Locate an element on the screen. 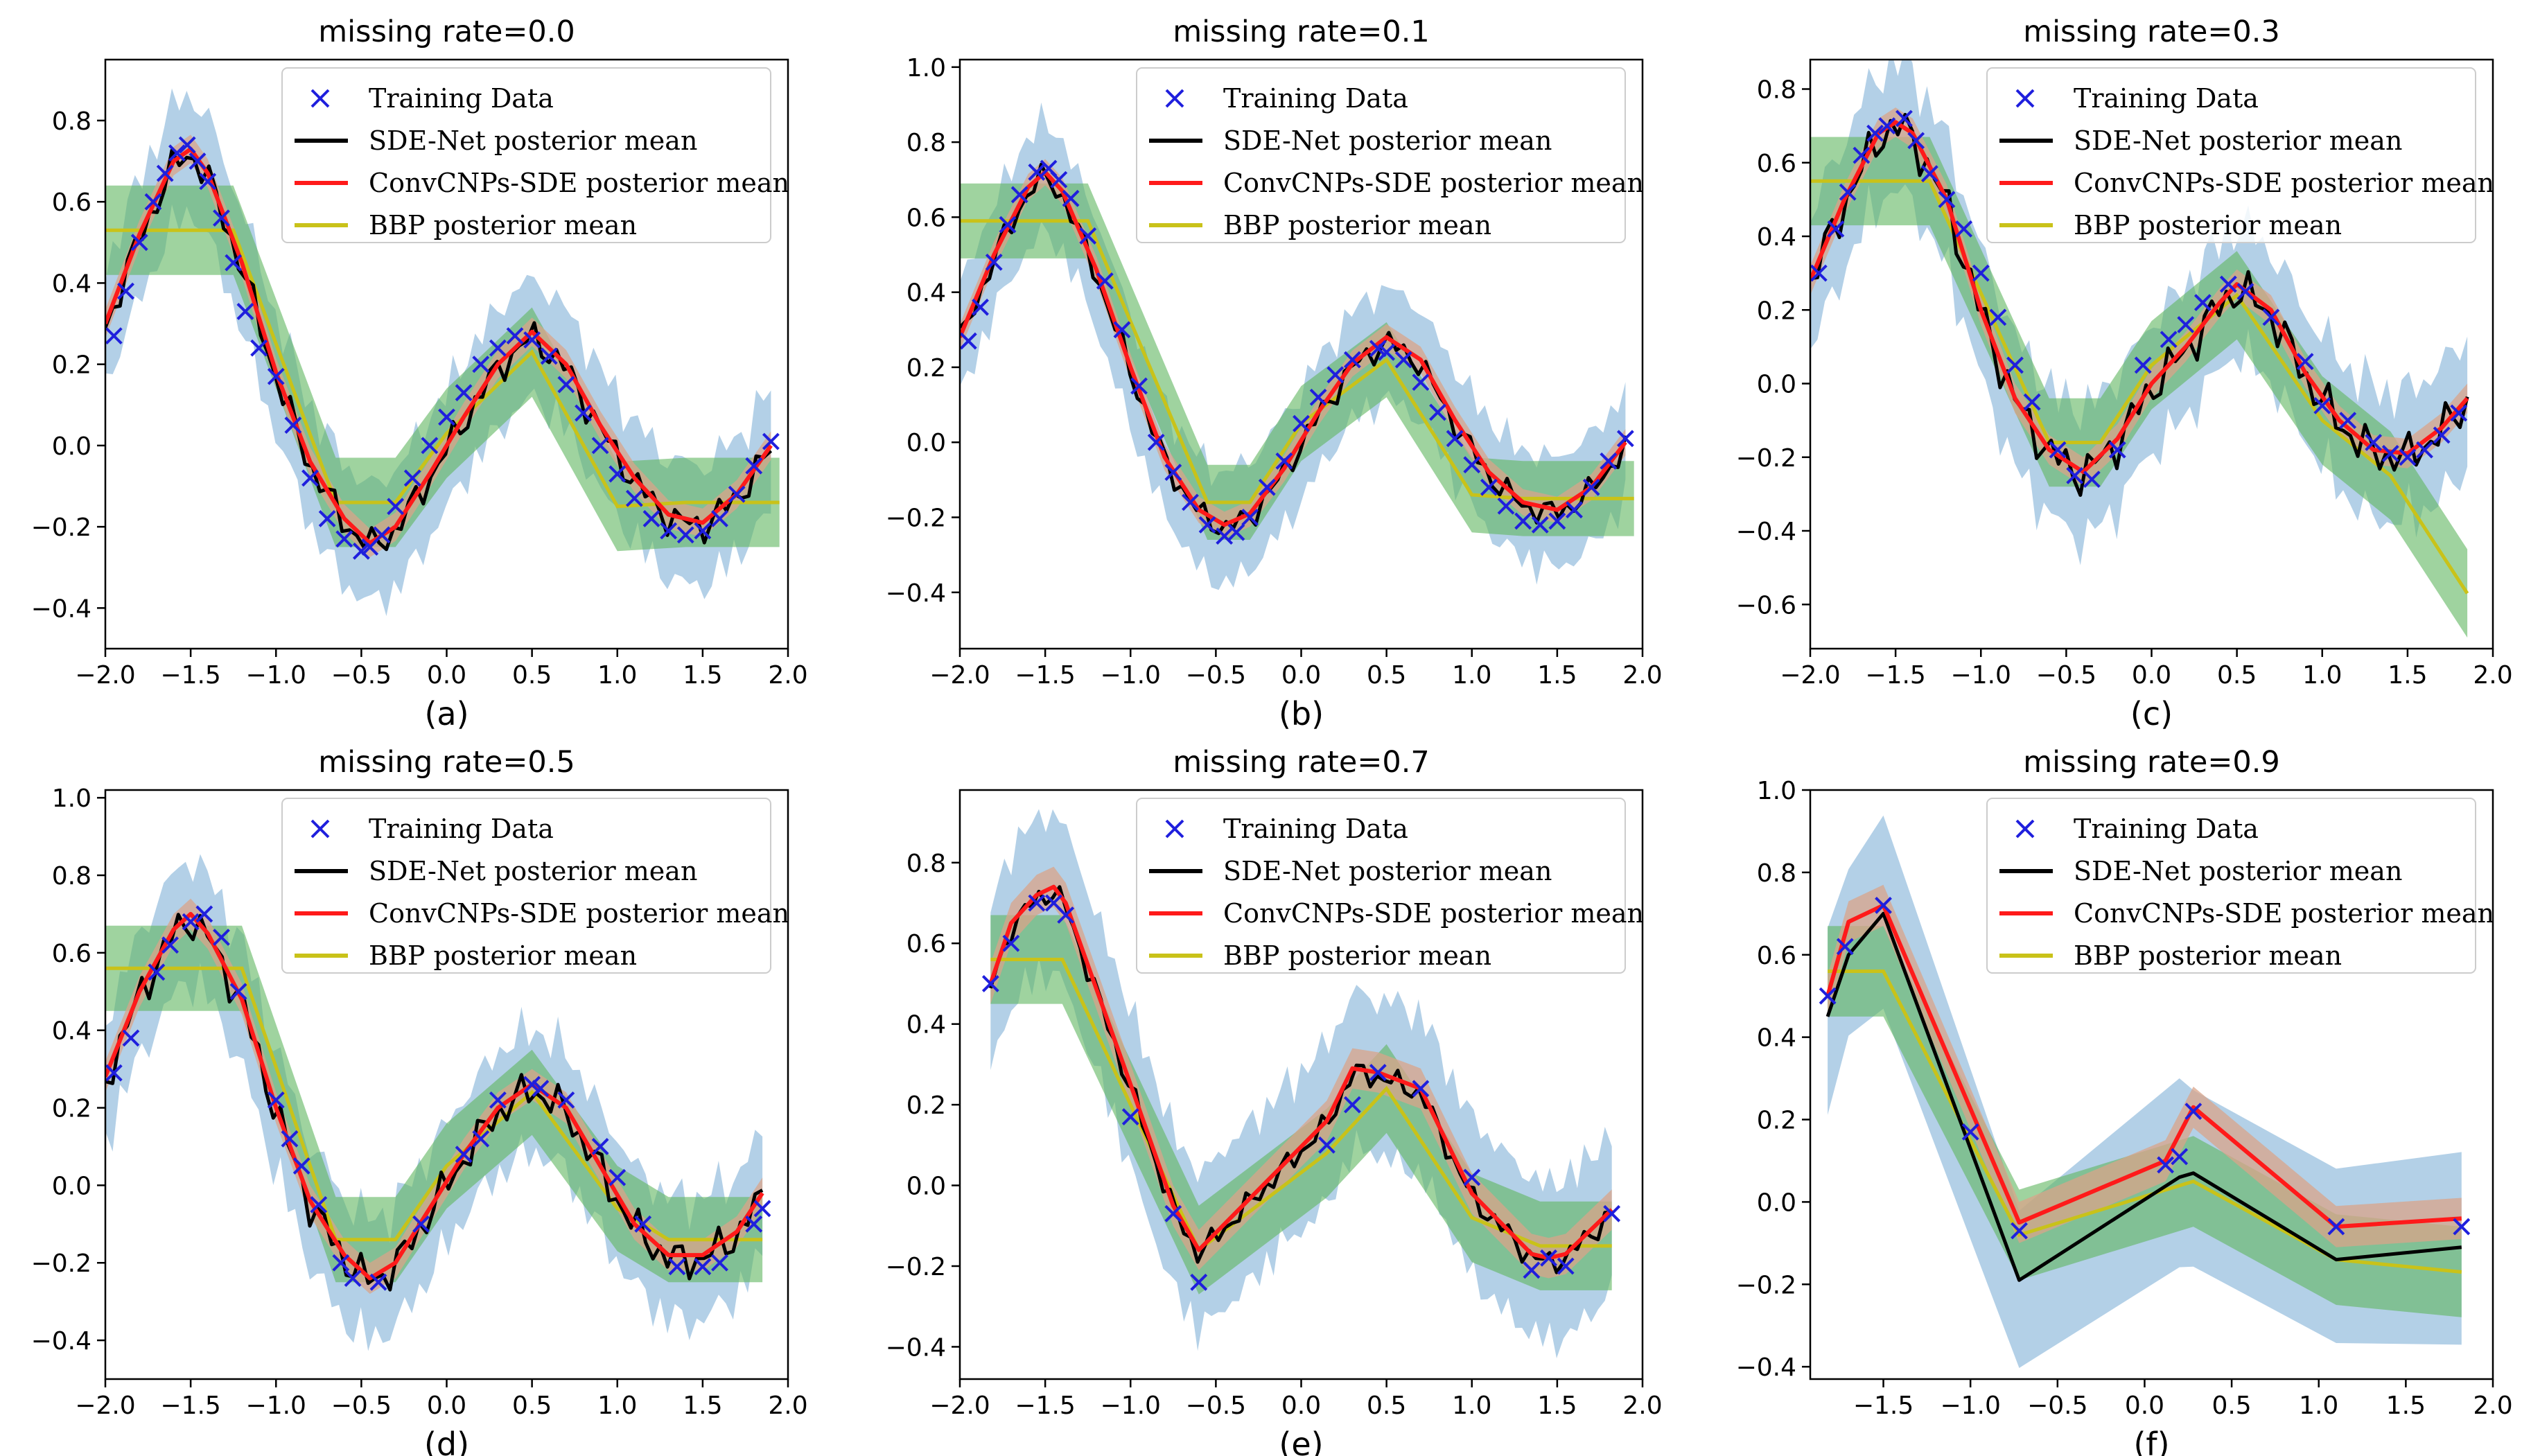 Image resolution: width=2522 pixels, height=1456 pixels. y-tick-label: 0.0 is located at coordinates (71, 1186).